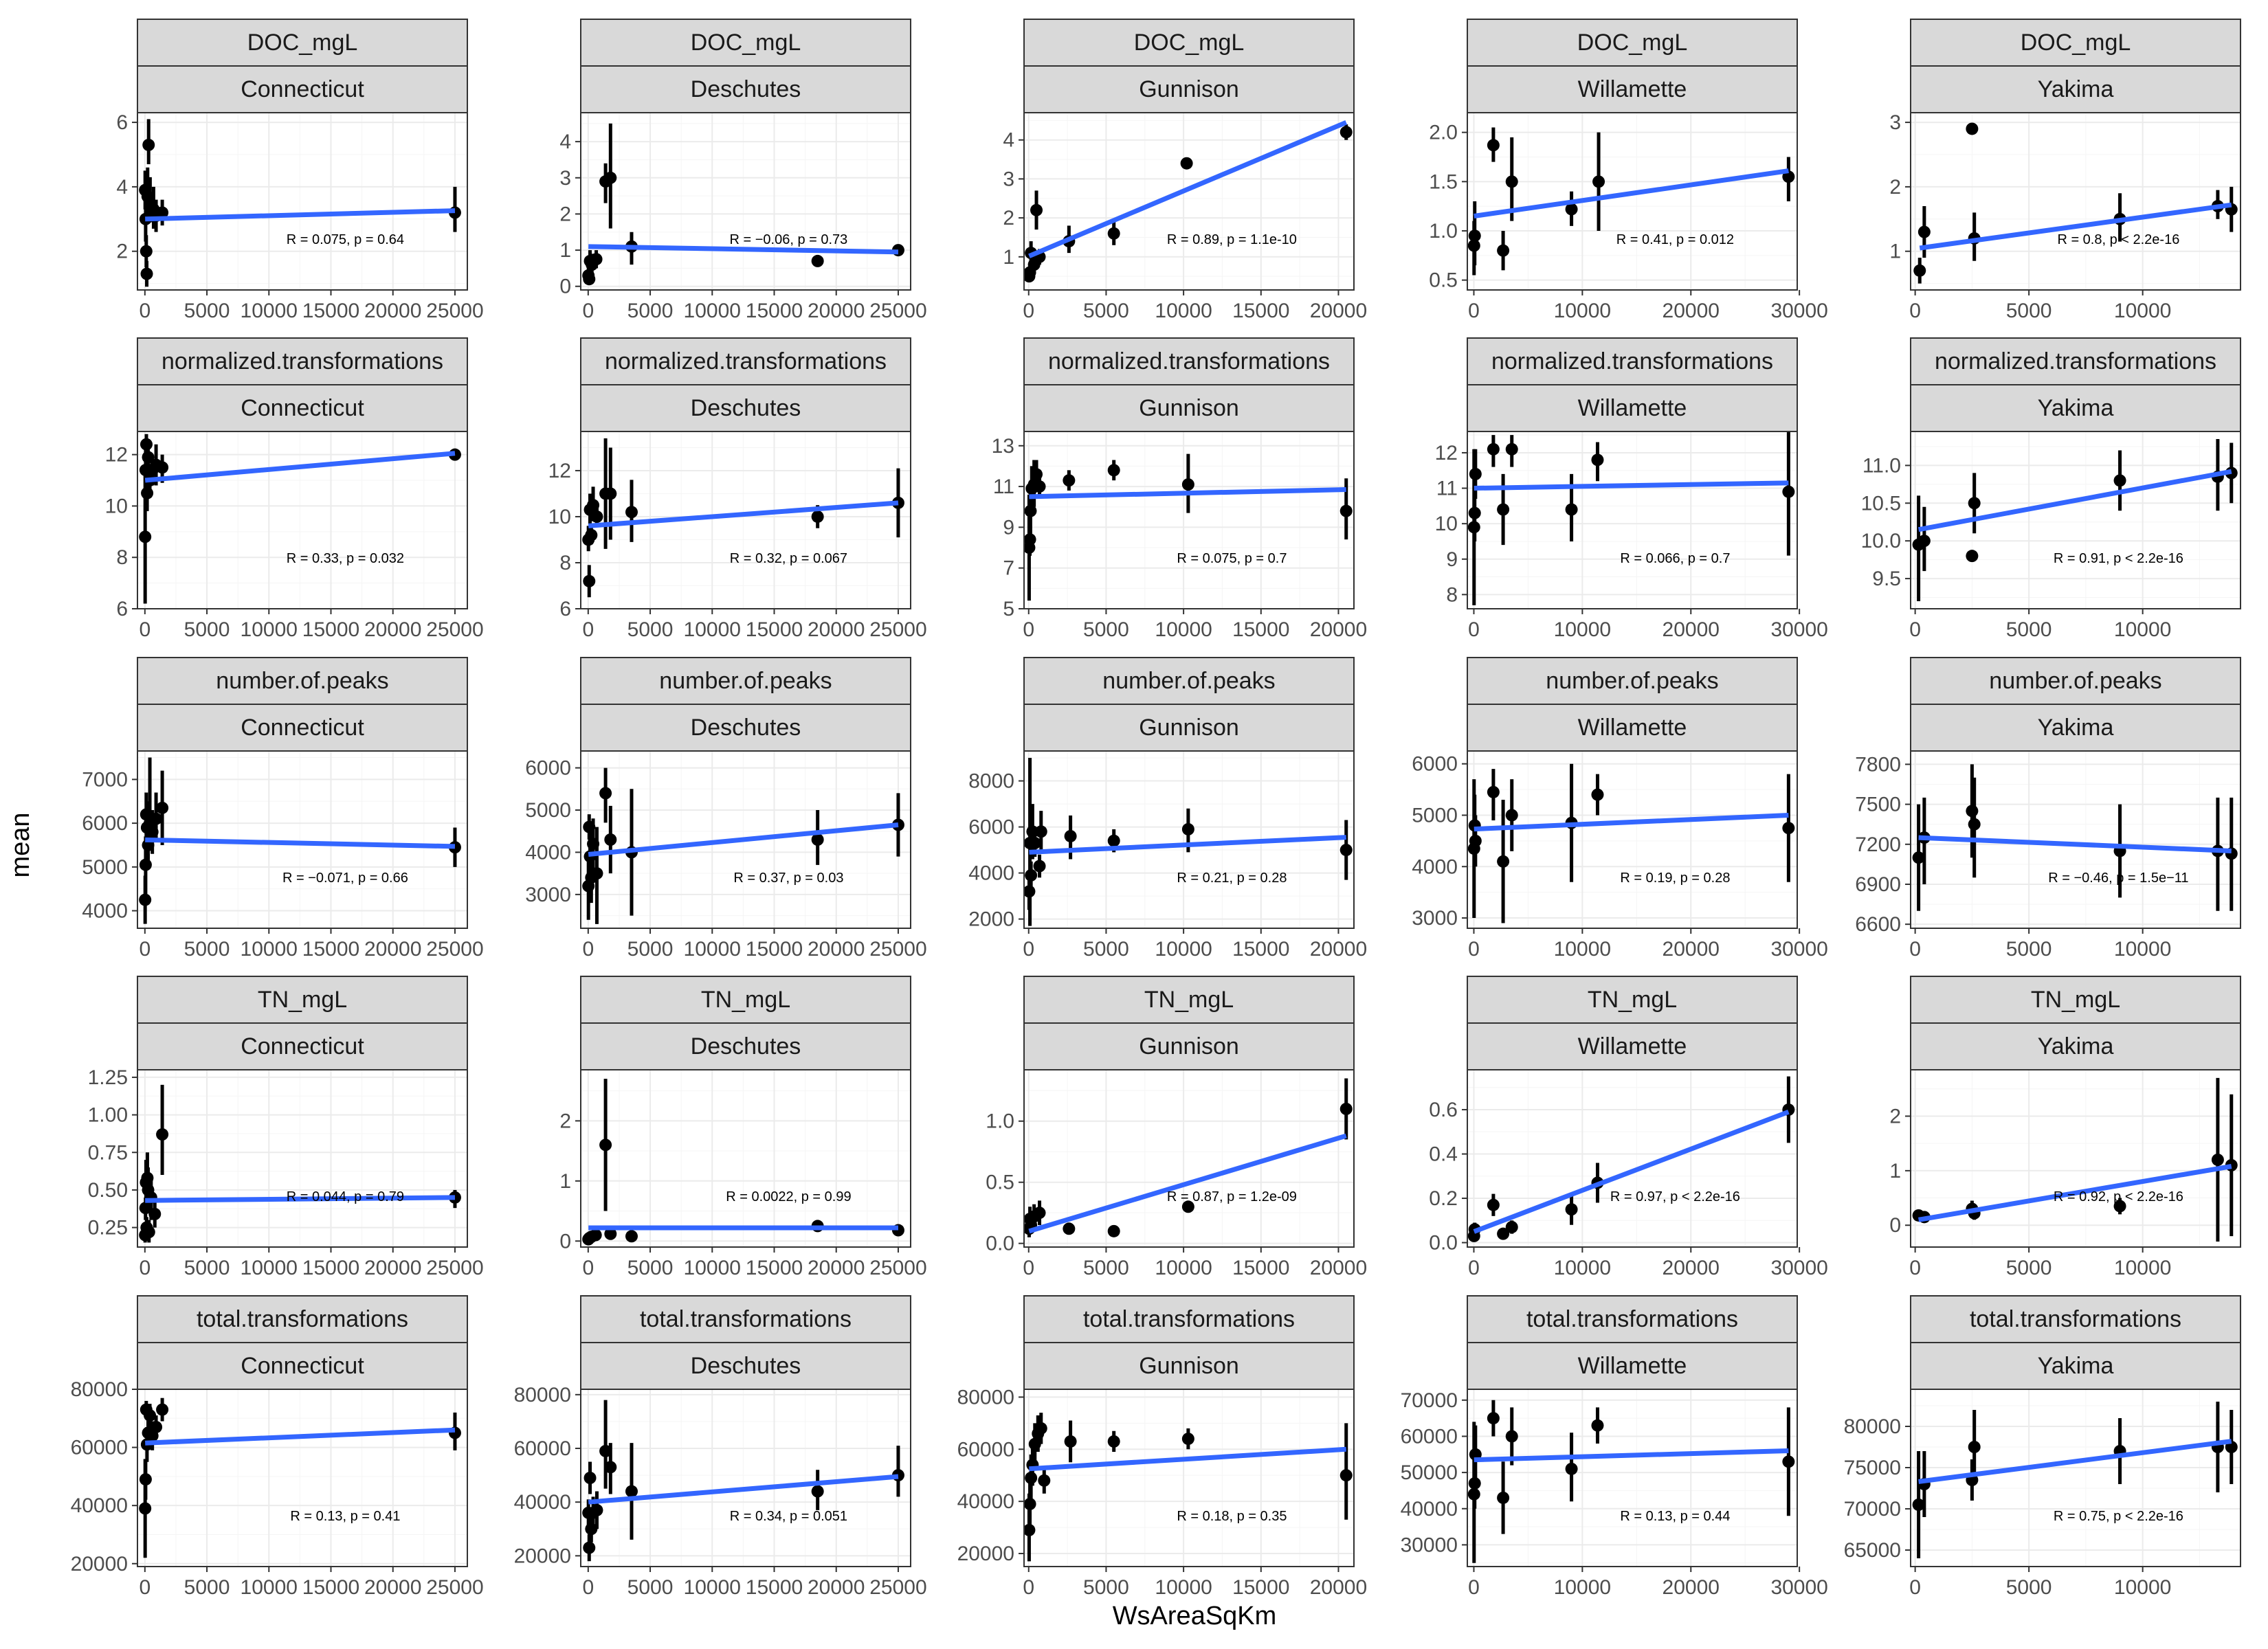  I want to click on y-tick-label: 11, so click(1447, 489).